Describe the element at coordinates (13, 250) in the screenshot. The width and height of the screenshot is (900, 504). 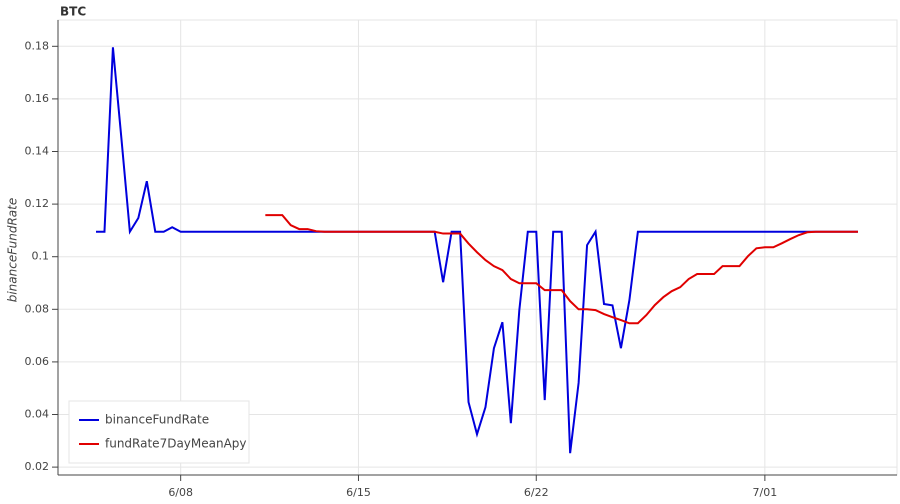
I see `y-axis-label: binanceFundRate` at that location.